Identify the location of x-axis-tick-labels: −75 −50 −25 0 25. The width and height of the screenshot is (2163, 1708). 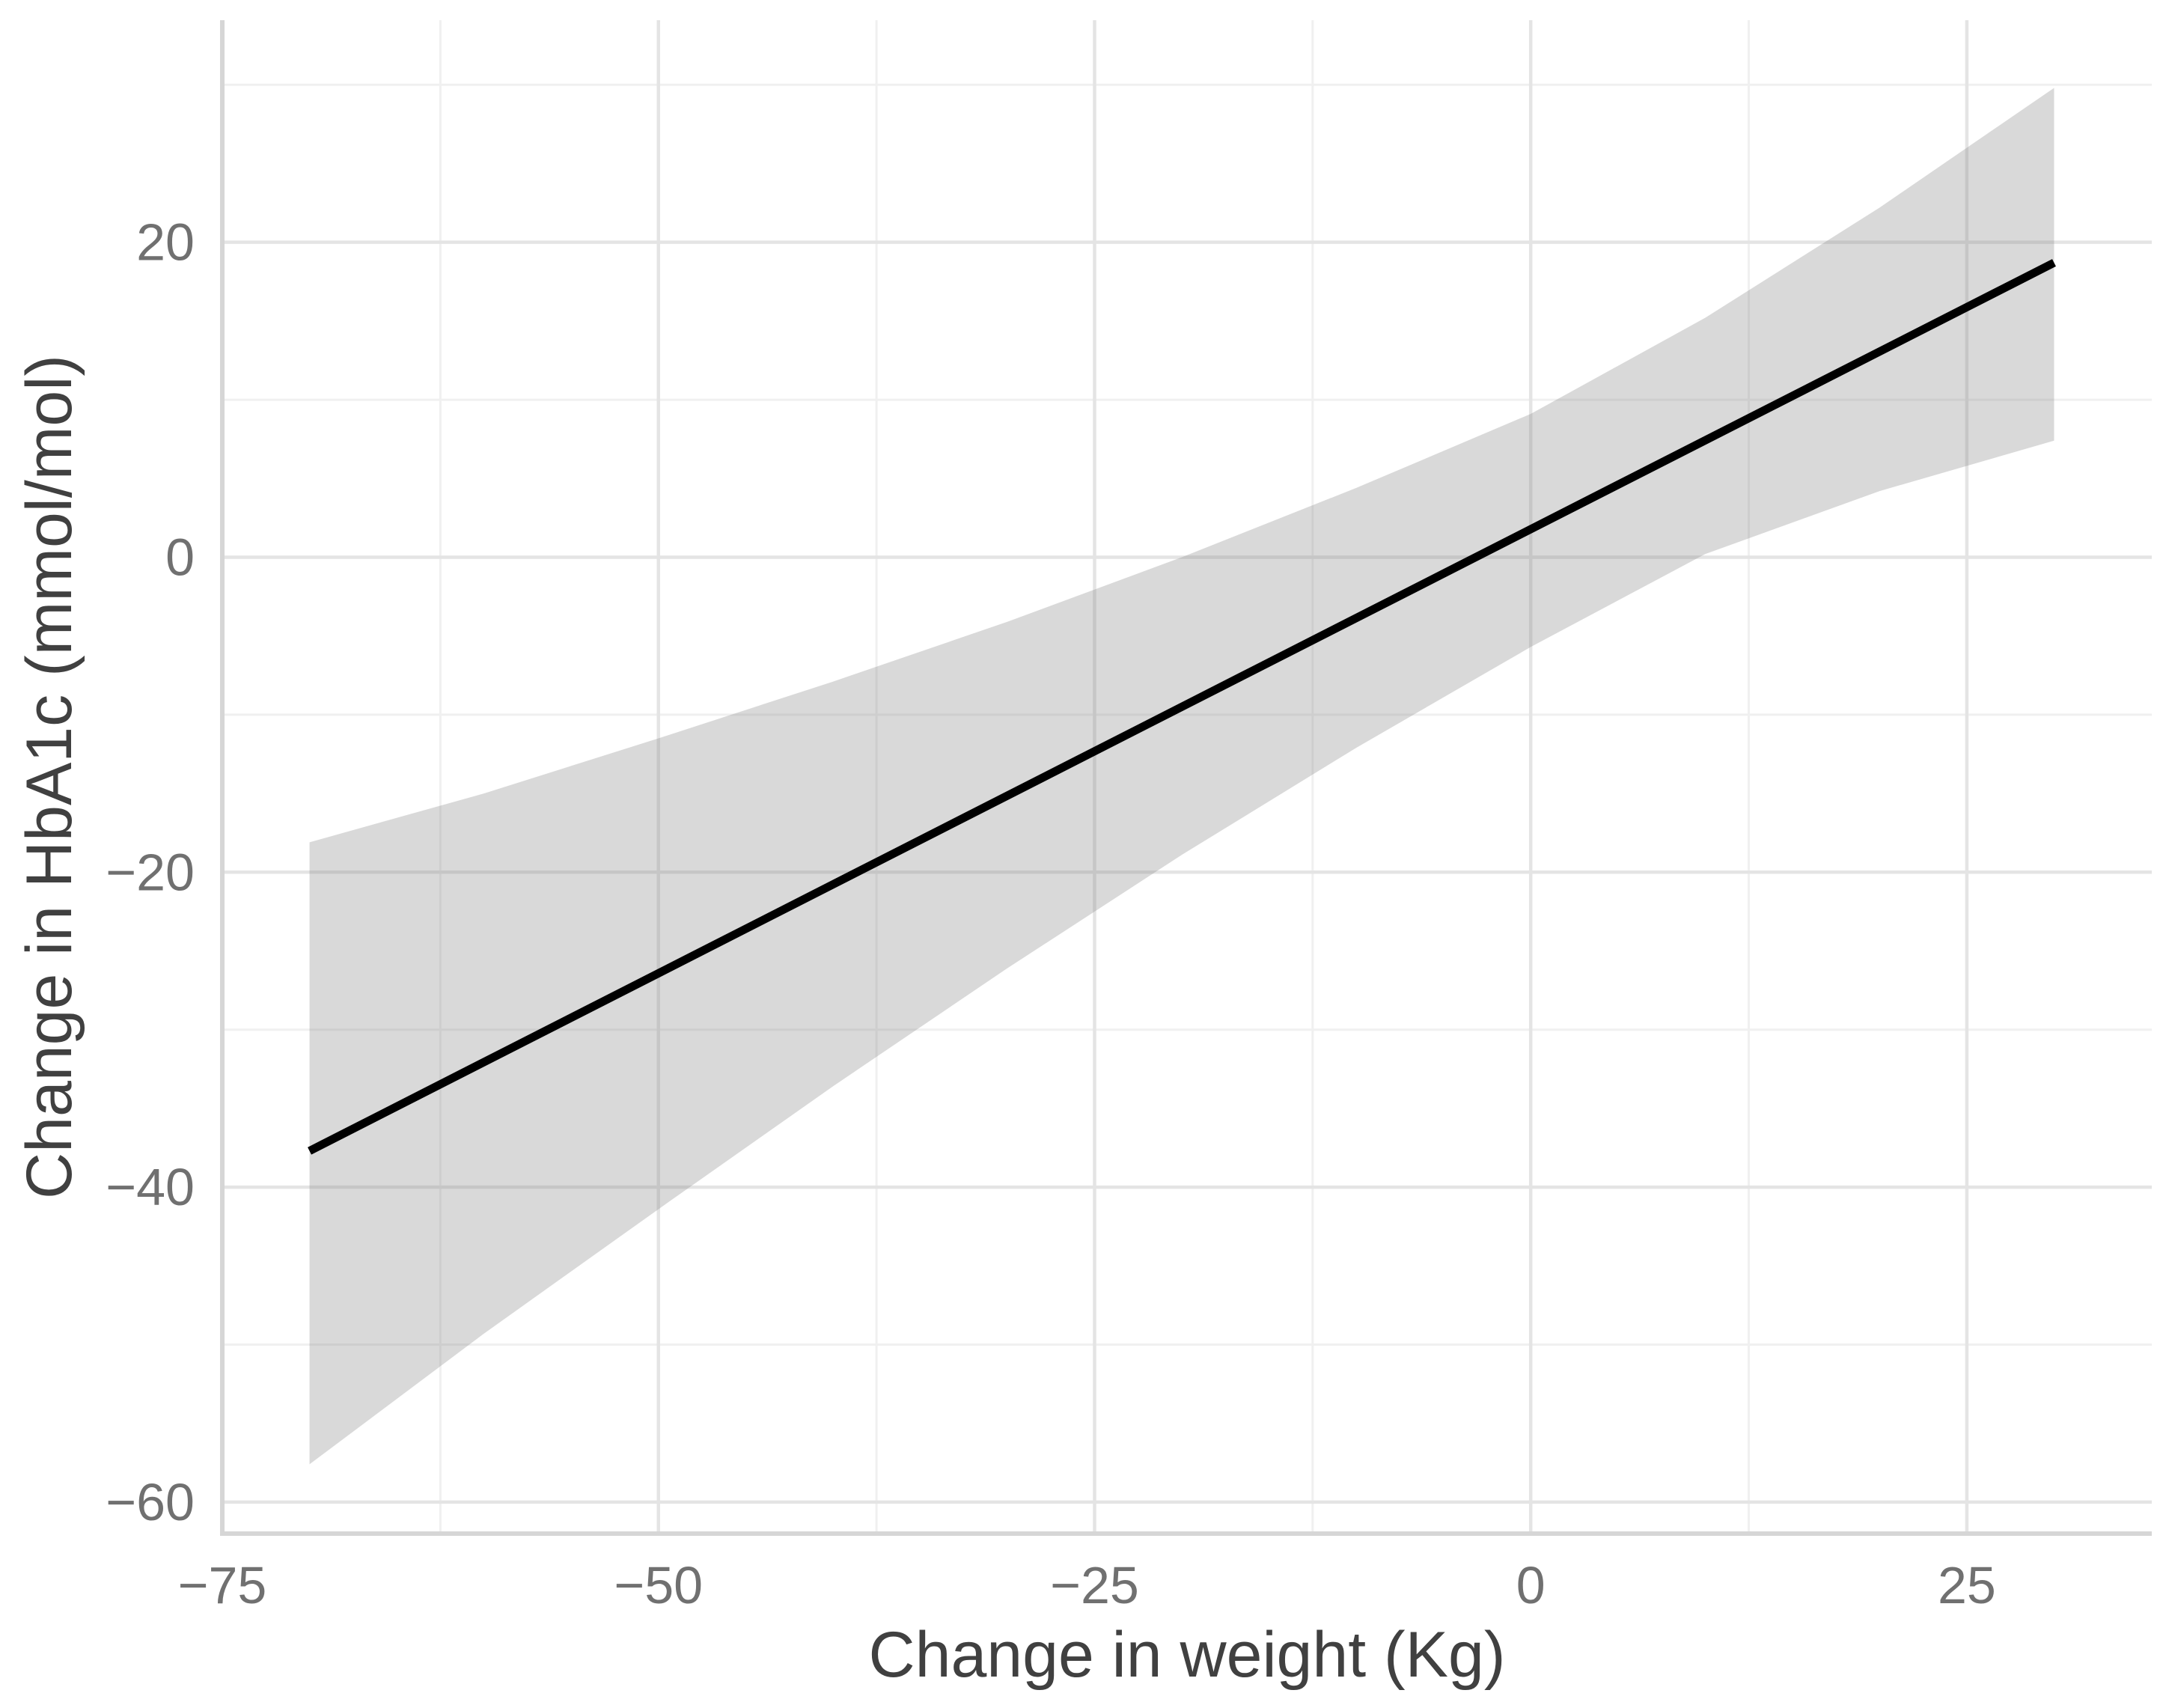
(1087, 1585).